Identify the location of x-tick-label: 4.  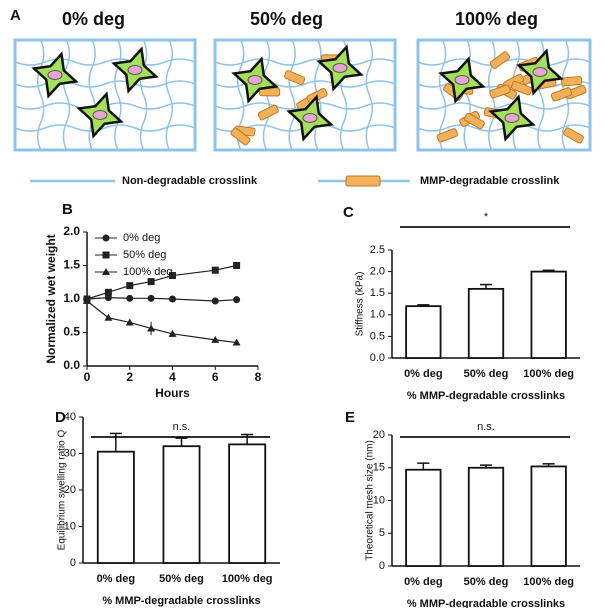
(172, 377).